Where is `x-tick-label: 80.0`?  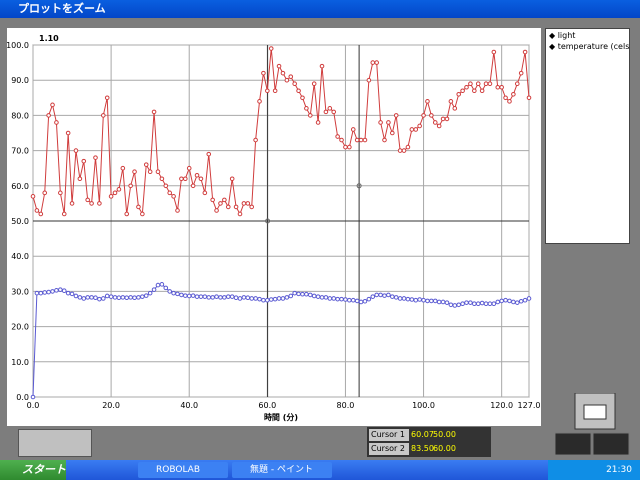 x-tick-label: 80.0 is located at coordinates (346, 405).